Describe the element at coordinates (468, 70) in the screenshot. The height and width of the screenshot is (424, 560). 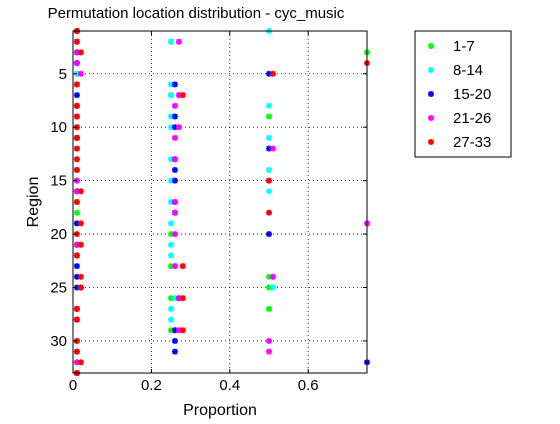
I see `legend-label: 8-14` at that location.